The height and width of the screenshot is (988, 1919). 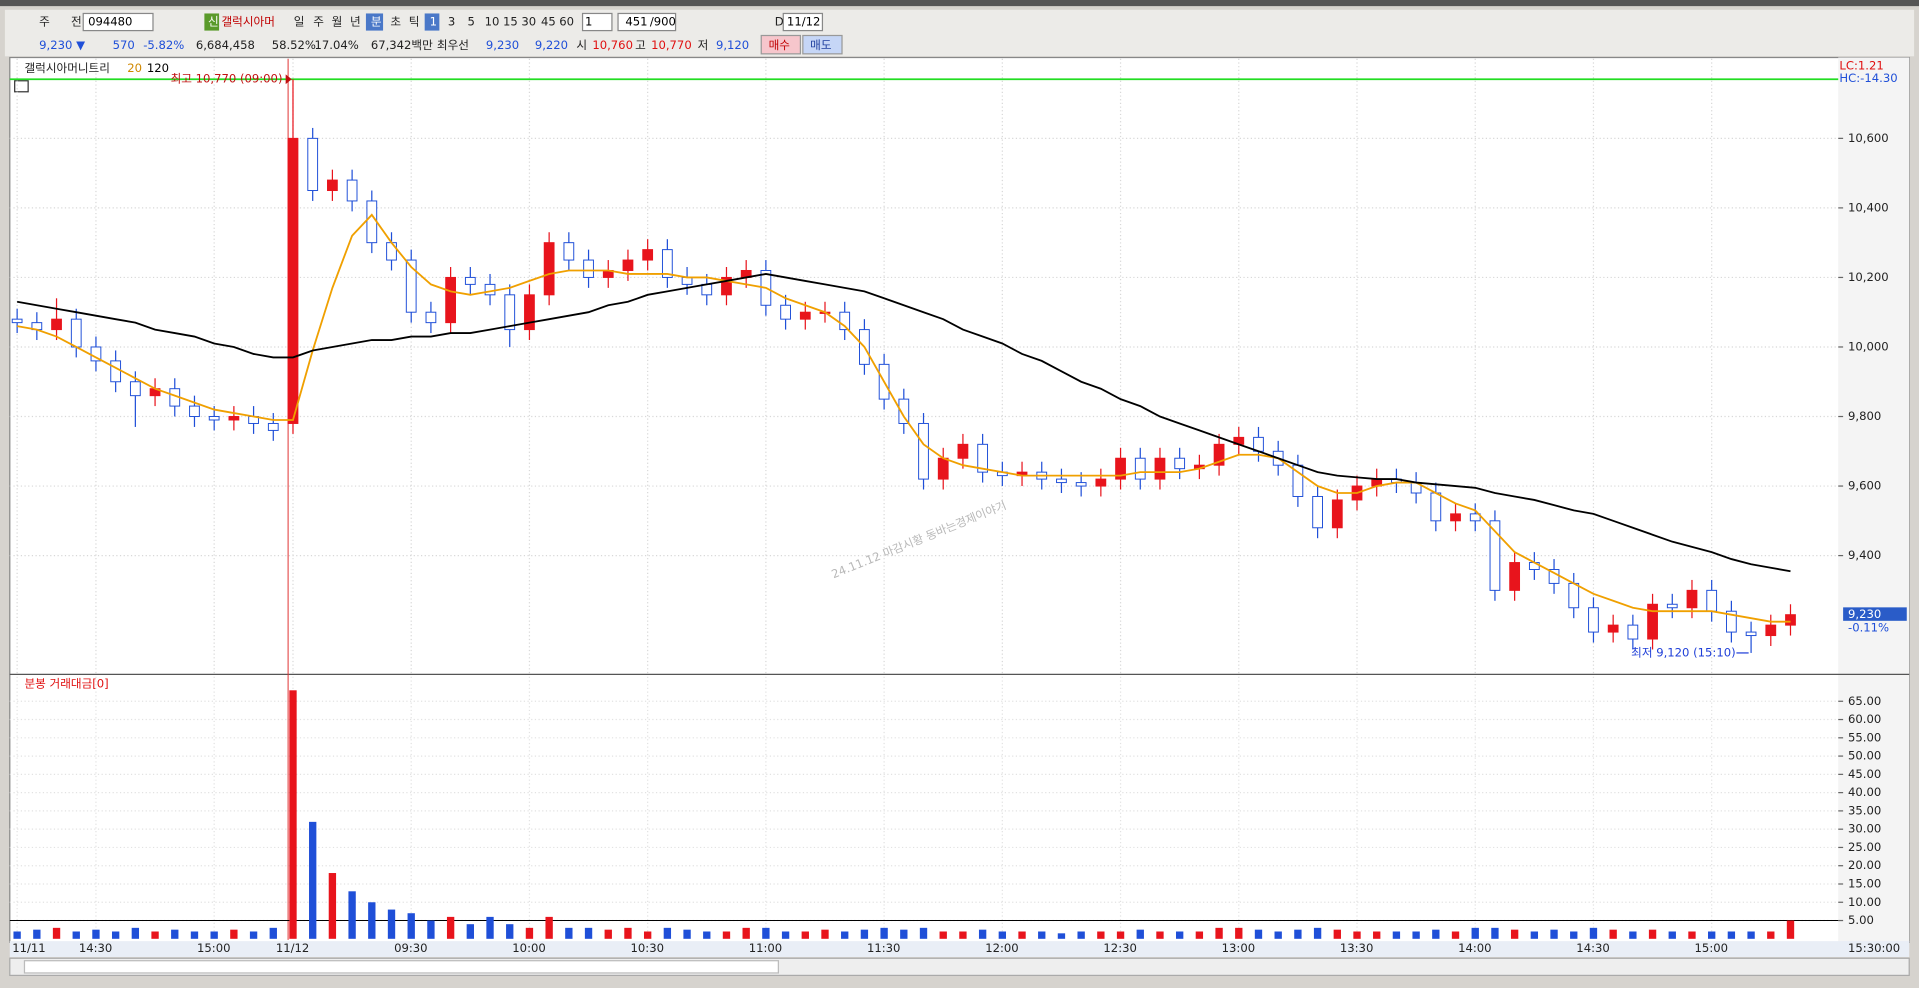 What do you see at coordinates (1864, 756) in the screenshot?
I see `y-tick-label: 50.00` at bounding box center [1864, 756].